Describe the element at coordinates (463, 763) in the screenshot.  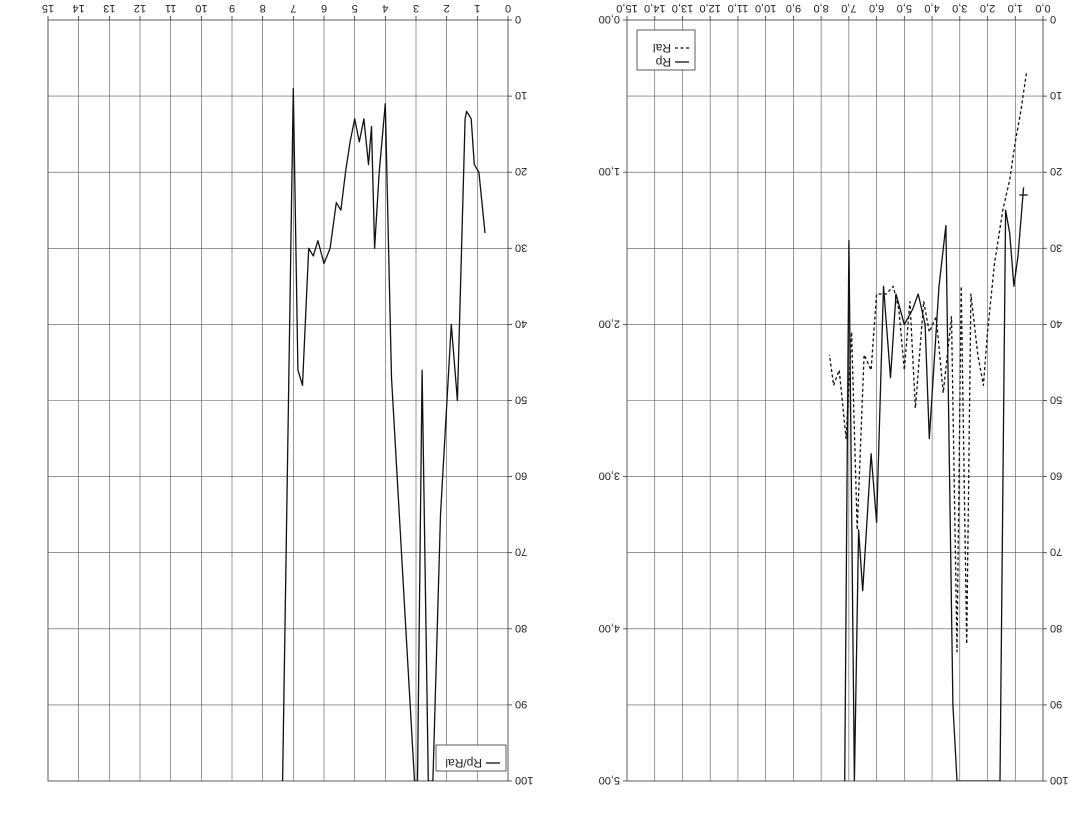
I see `legend-label: Rp/Ral` at that location.